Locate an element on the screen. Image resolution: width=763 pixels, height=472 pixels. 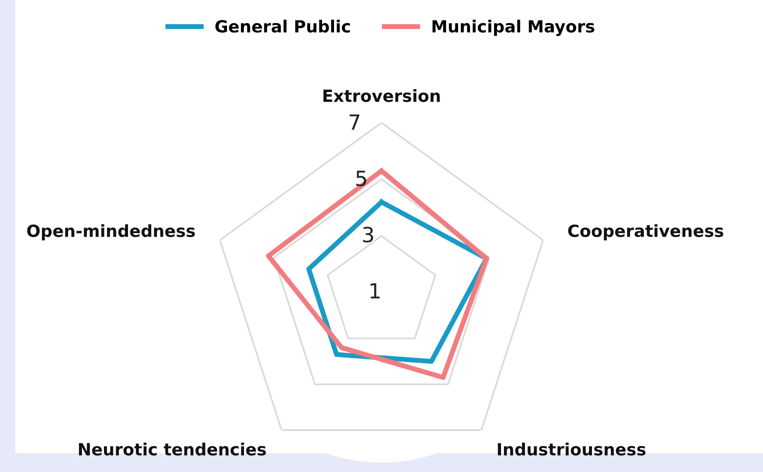
legend-label: Municipal Mayors is located at coordinates (513, 28).